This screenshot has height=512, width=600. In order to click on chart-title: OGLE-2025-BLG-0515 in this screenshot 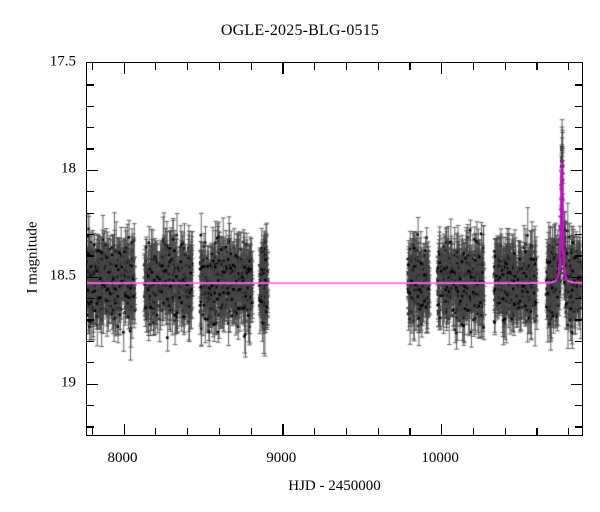, I will do `click(300, 30)`.